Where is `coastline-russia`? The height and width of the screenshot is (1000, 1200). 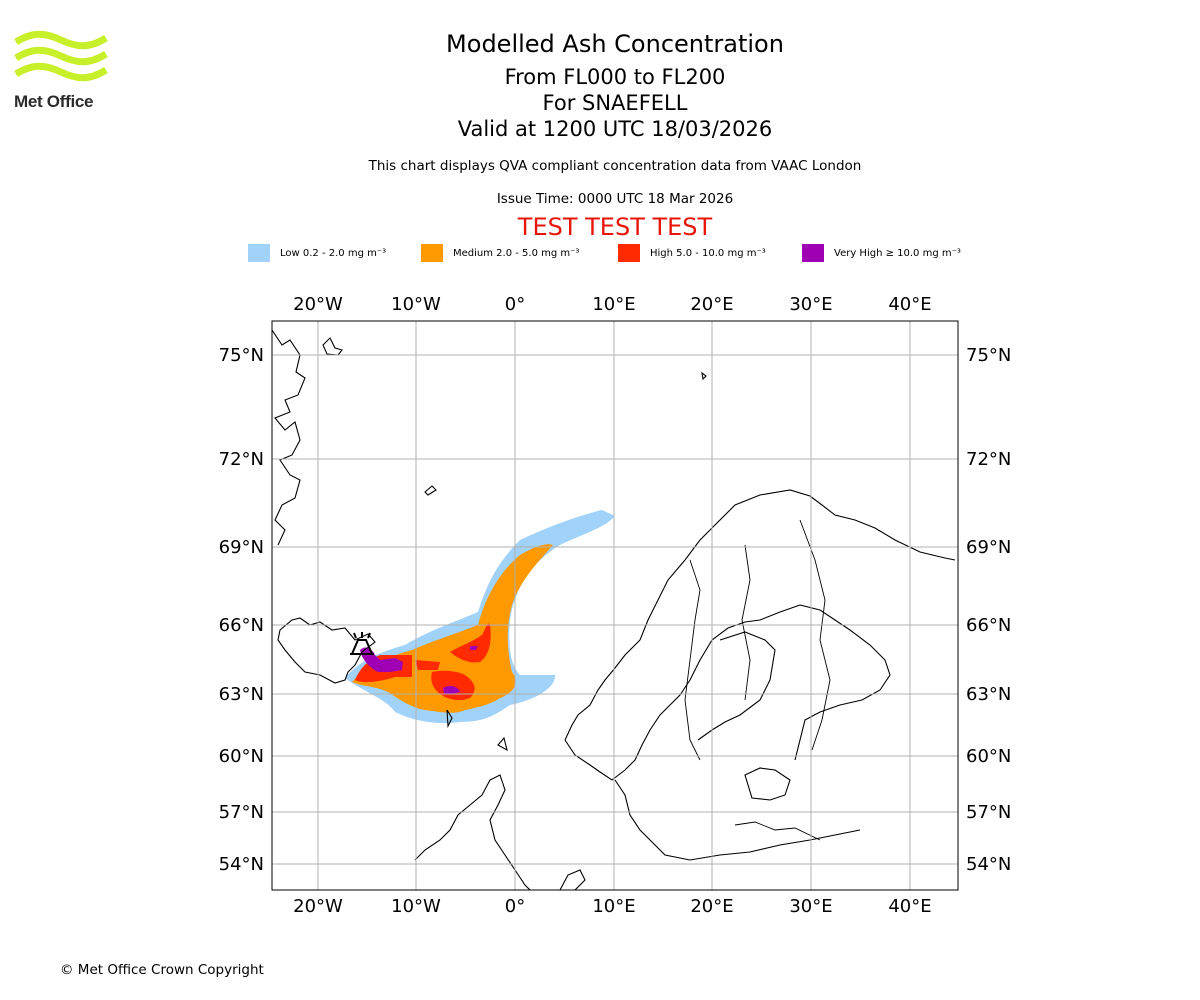 coastline-russia is located at coordinates (842, 682).